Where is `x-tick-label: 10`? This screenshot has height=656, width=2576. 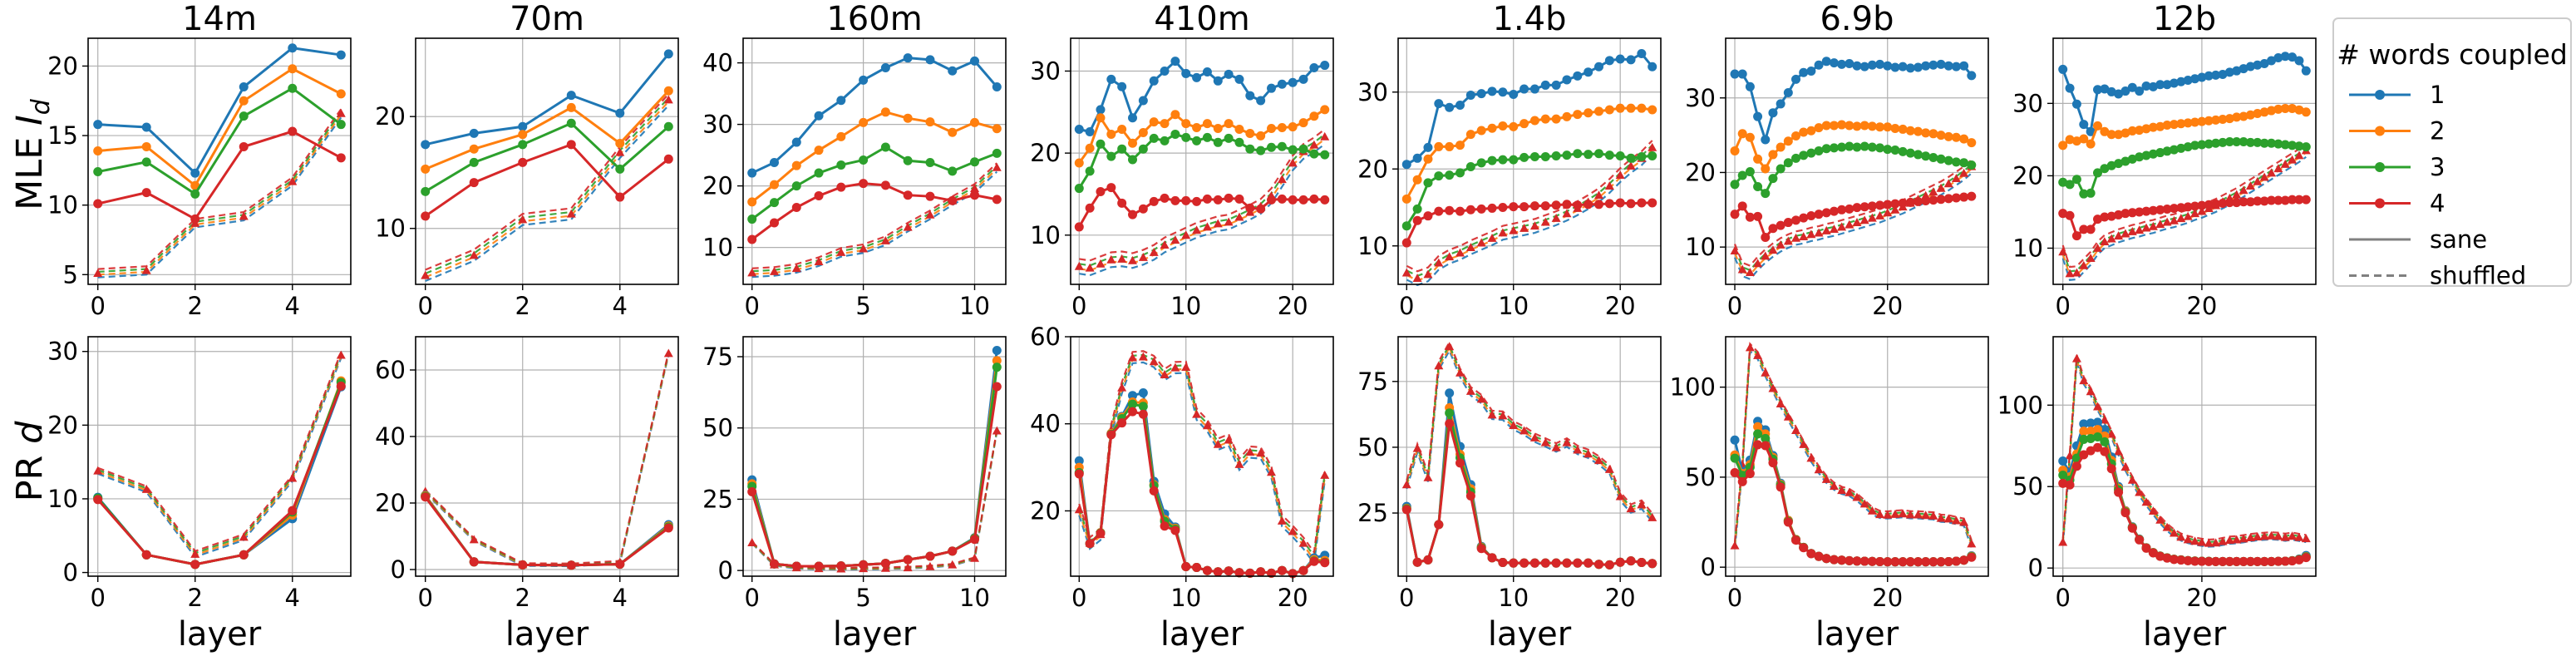 x-tick-label: 10 is located at coordinates (1185, 306).